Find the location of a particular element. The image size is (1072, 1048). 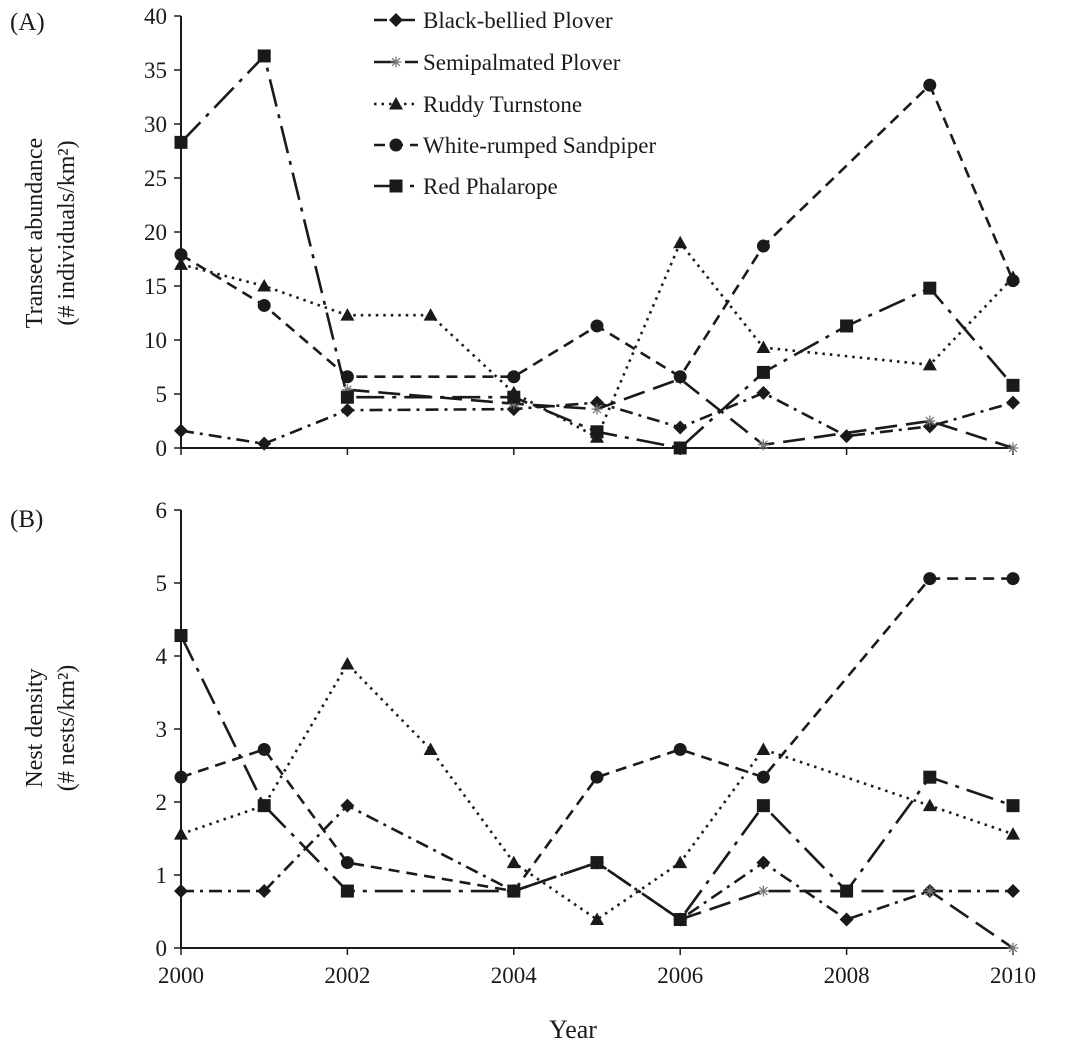

x-tick-label: 2000 is located at coordinates (181, 975).